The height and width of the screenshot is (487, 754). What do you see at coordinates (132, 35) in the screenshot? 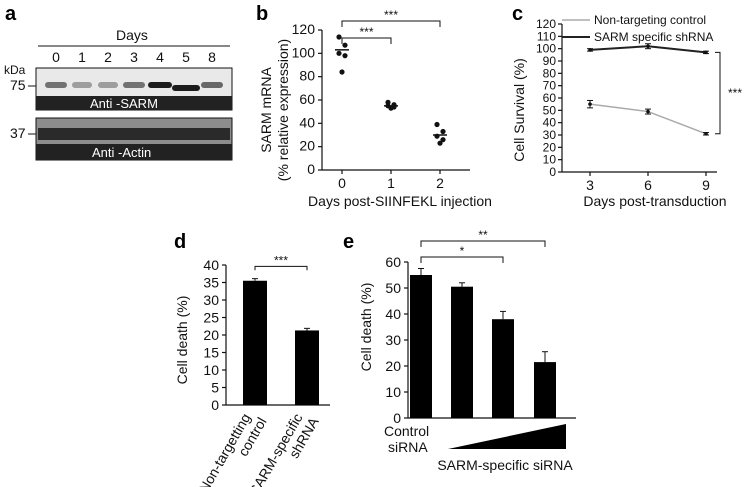
I see `days-title: Days` at bounding box center [132, 35].